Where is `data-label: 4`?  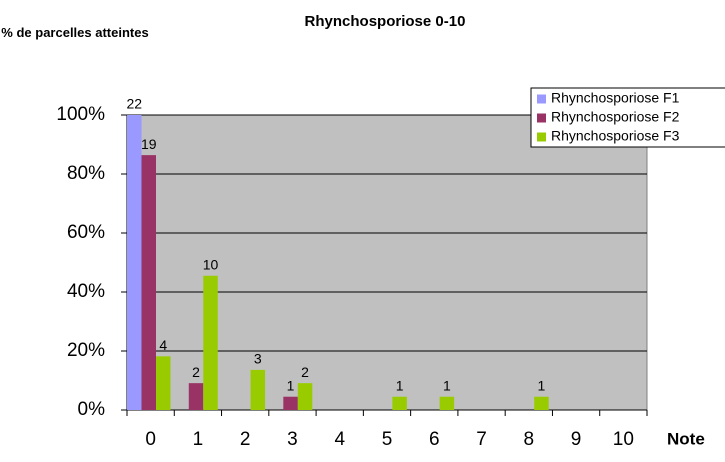 data-label: 4 is located at coordinates (163, 345).